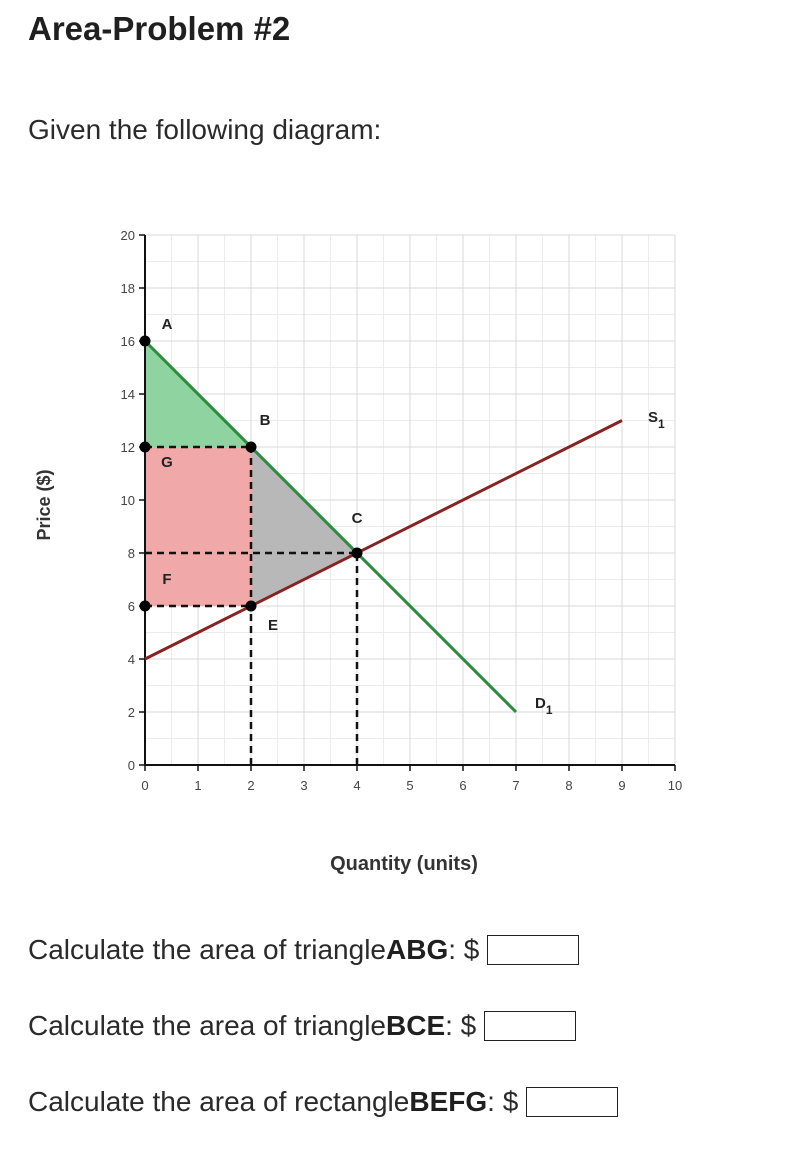 This screenshot has height=1154, width=806. Describe the element at coordinates (409, 785) in the screenshot. I see `x-tick-label: 5` at that location.